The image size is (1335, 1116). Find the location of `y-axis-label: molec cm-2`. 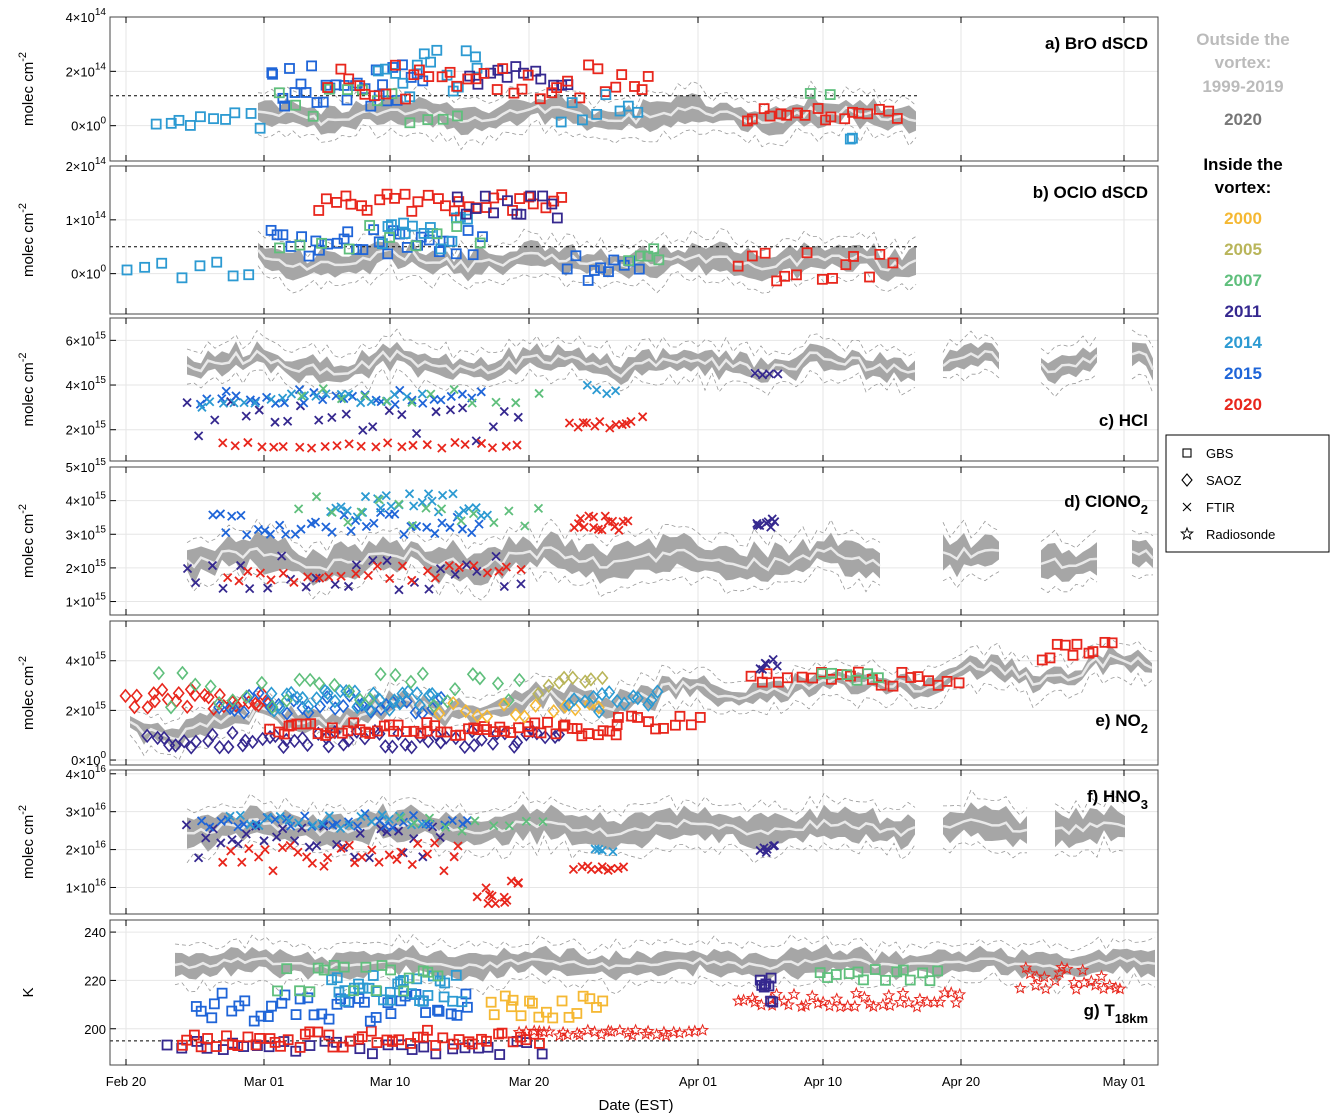

y-axis-label: molec cm-2 is located at coordinates (27, 693).